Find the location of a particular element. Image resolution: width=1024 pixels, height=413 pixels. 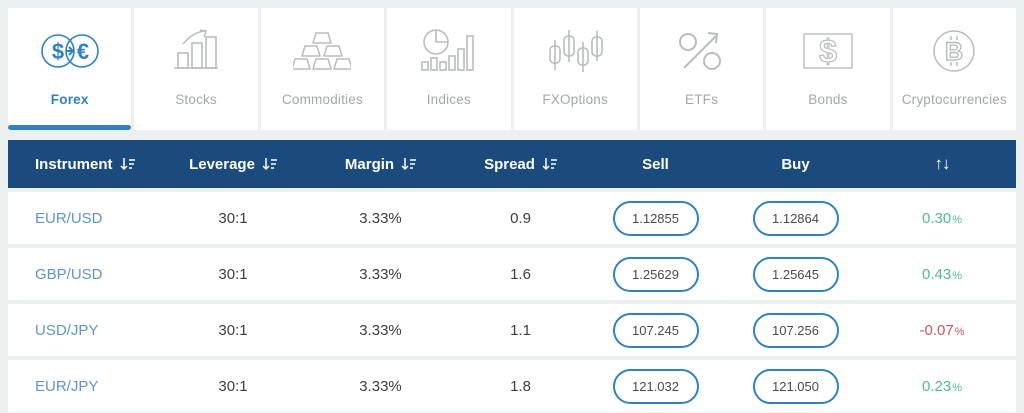

tab-bonds: $ Bonds is located at coordinates (828, 69).